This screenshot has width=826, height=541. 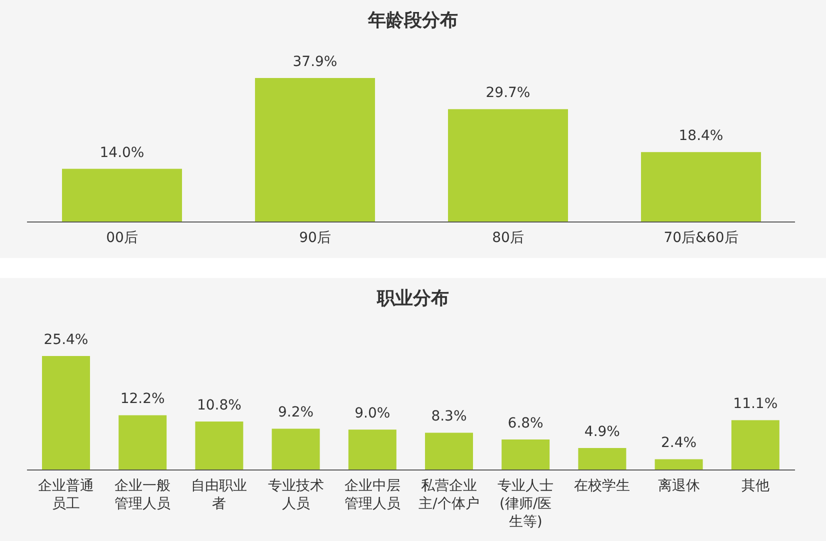 I want to click on data-label: 9.0%, so click(x=372, y=414).